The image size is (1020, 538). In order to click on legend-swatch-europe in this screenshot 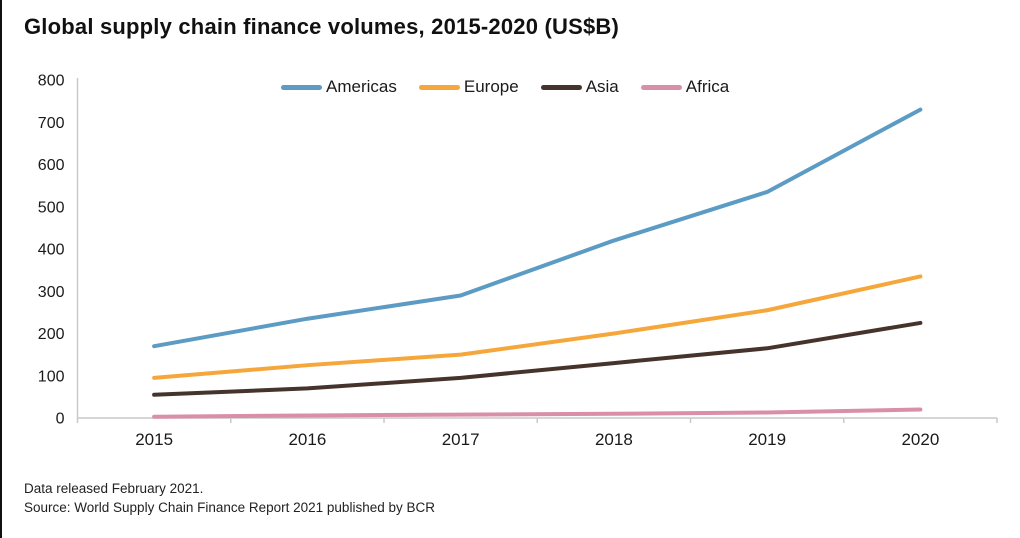, I will do `click(439, 87)`.